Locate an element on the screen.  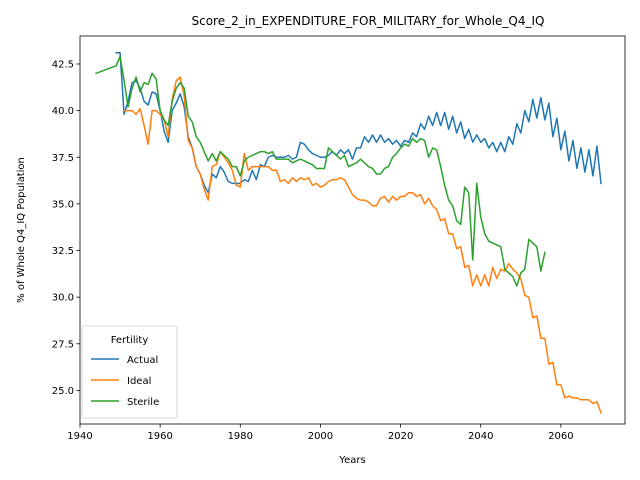
y-axis-label: % of Whole Q4_IQ Population is located at coordinates (21, 230).